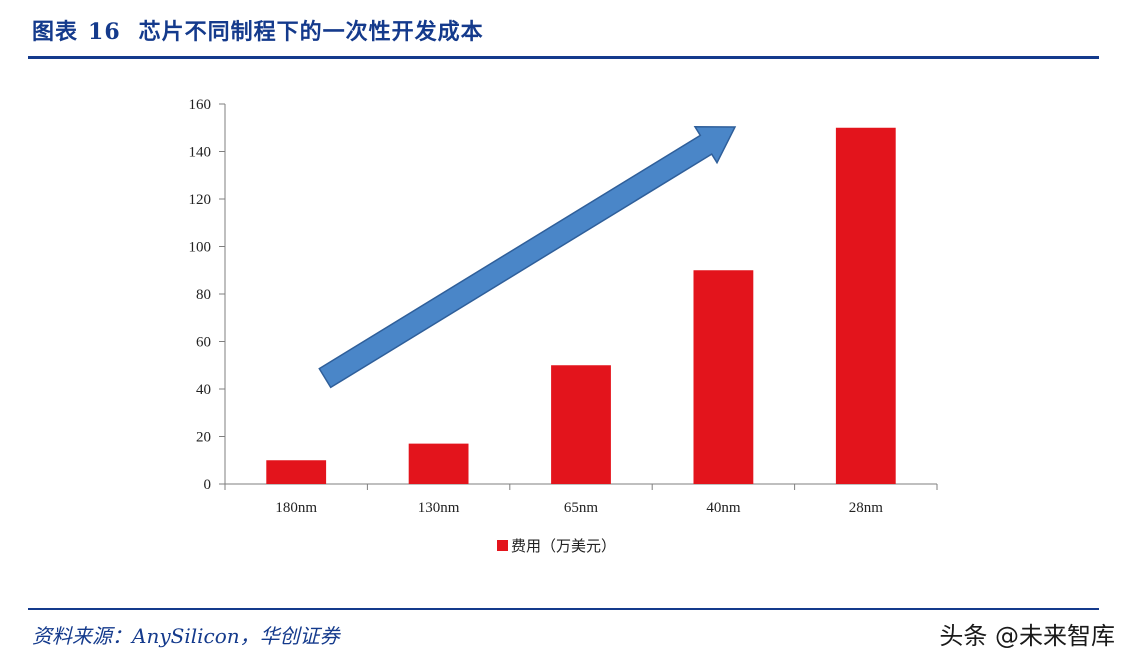  Describe the element at coordinates (104, 32) in the screenshot. I see `figure-number: 16` at that location.